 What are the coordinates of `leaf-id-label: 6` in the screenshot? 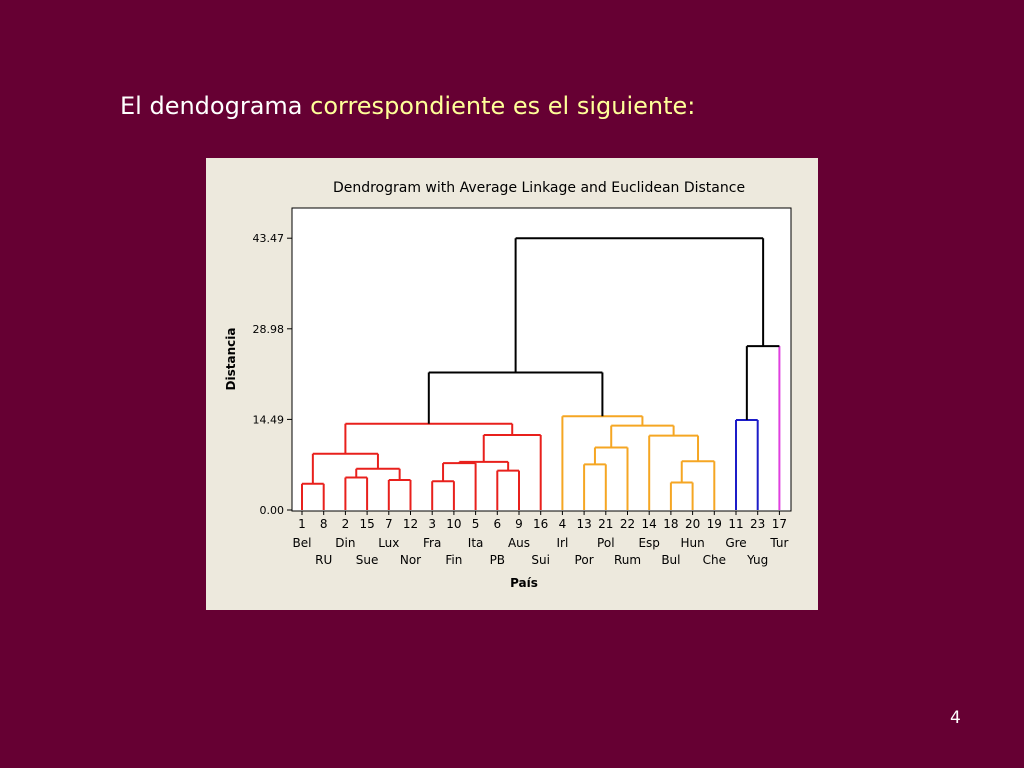 It's located at (497, 524).